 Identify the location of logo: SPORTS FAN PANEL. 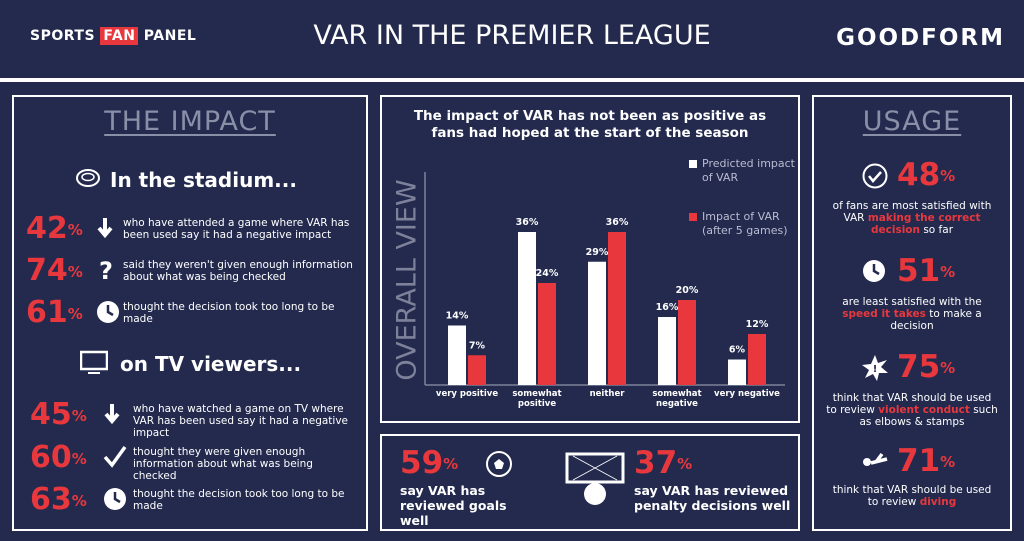
(113, 36).